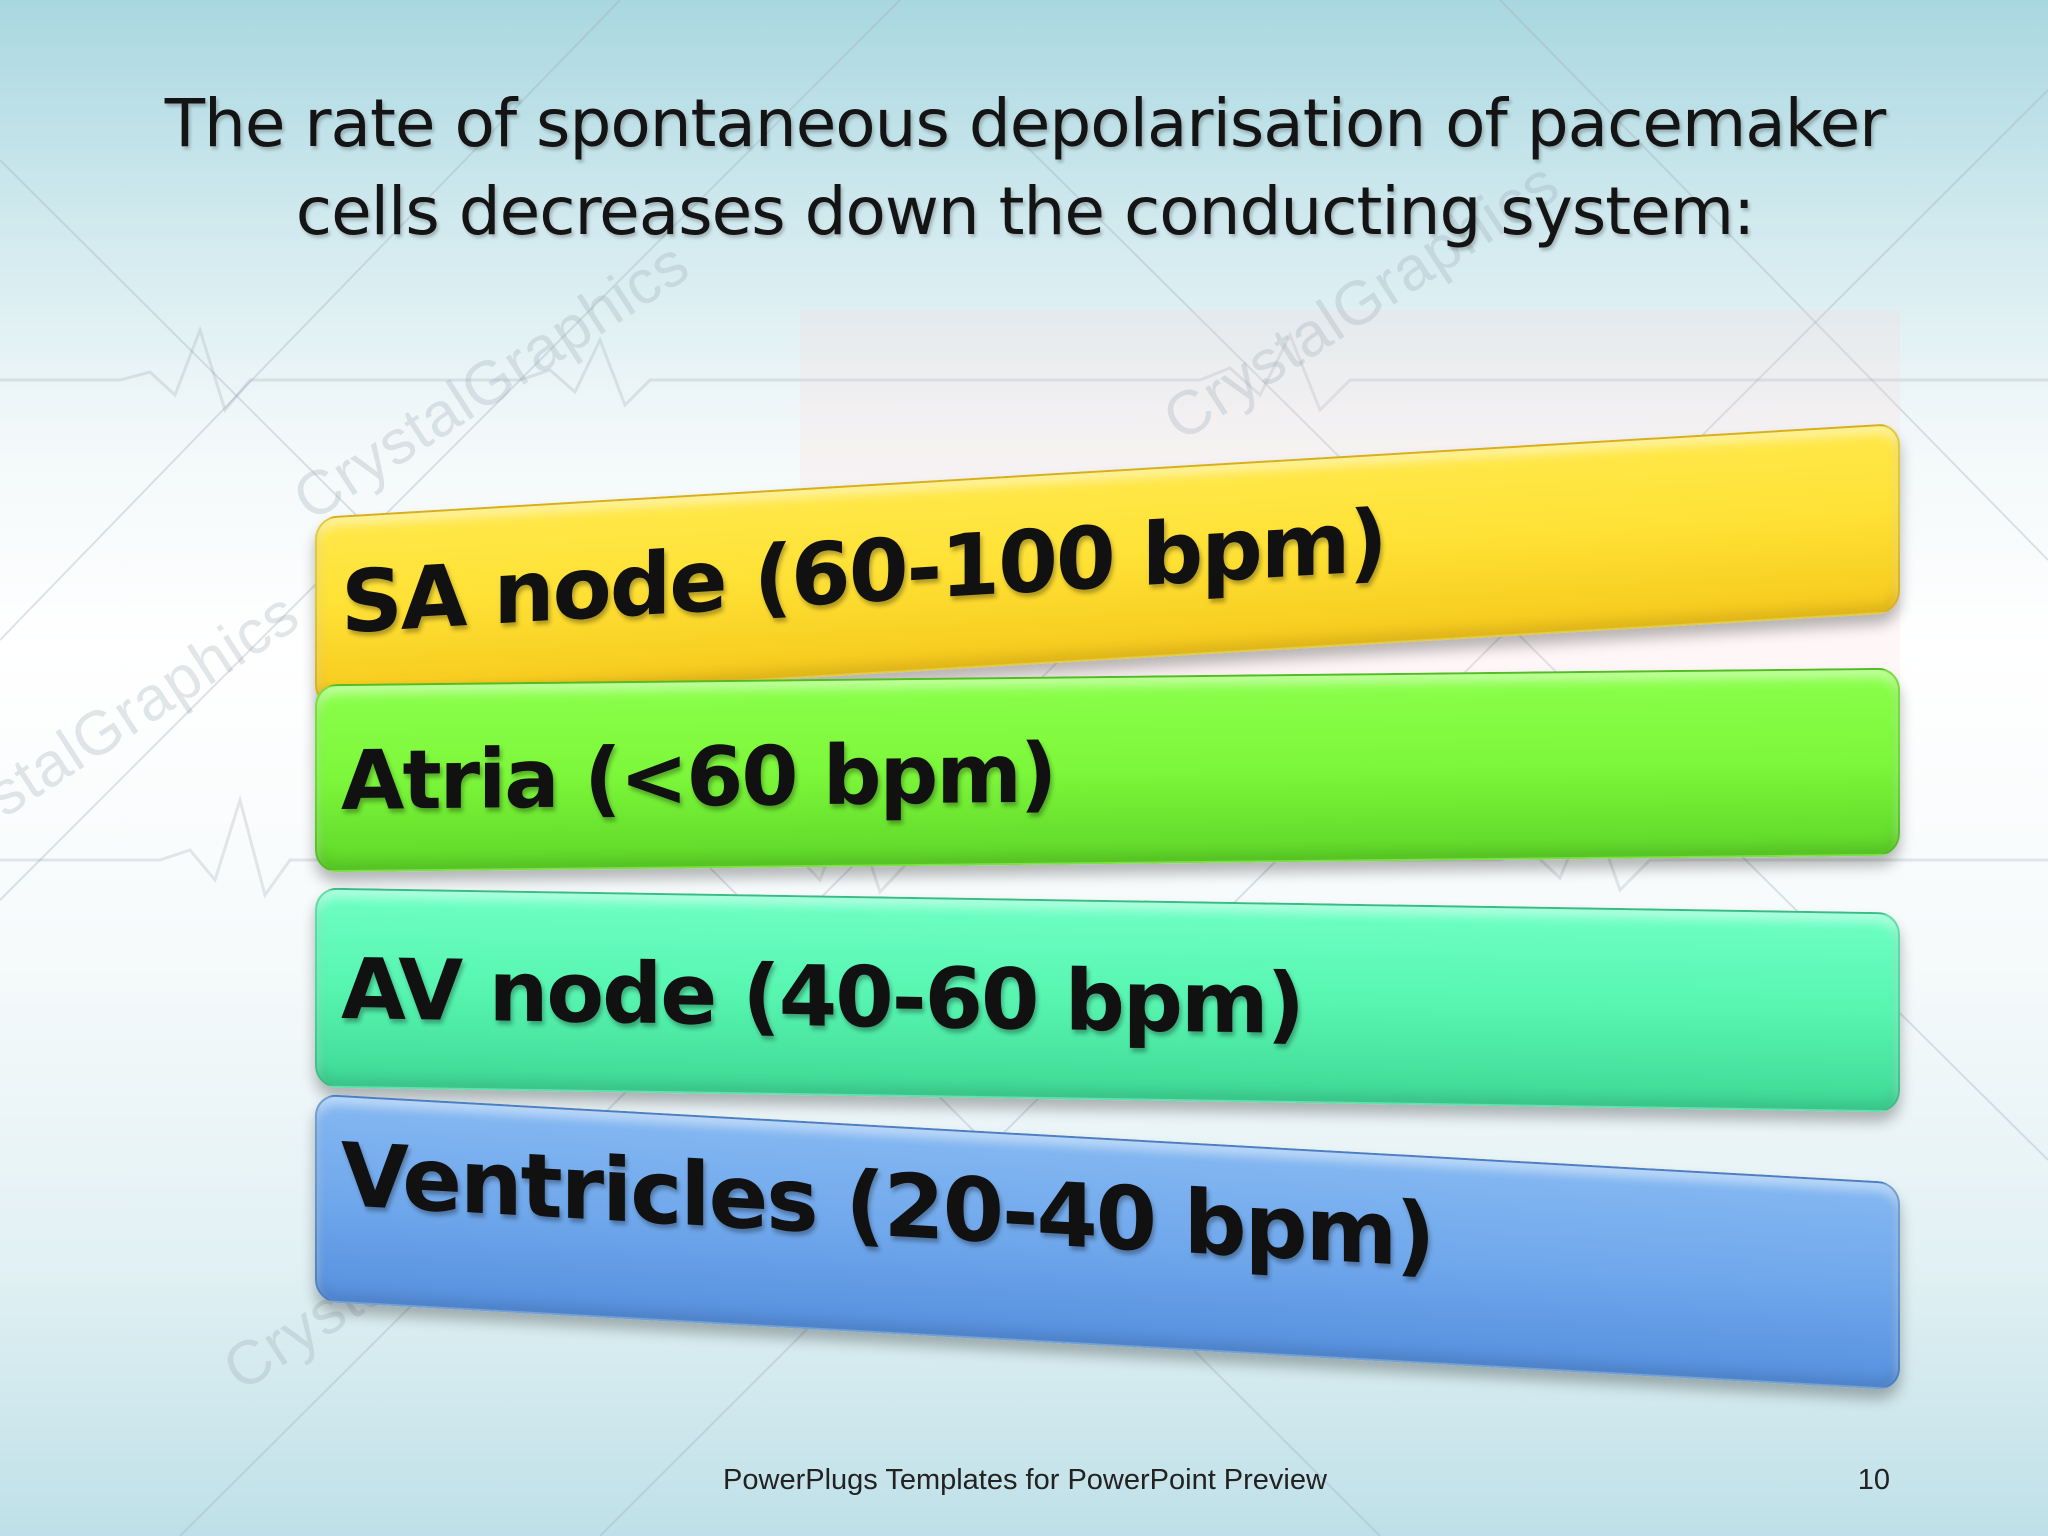 Image resolution: width=2048 pixels, height=1536 pixels. Describe the element at coordinates (698, 778) in the screenshot. I see `atria-label: Atria (<60 bpm)` at that location.